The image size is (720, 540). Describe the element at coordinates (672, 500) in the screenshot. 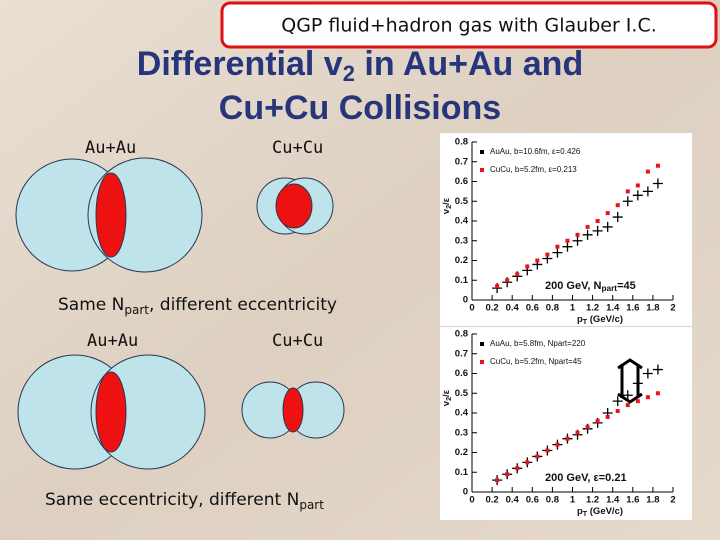

I see `x-tick-label: 2` at that location.